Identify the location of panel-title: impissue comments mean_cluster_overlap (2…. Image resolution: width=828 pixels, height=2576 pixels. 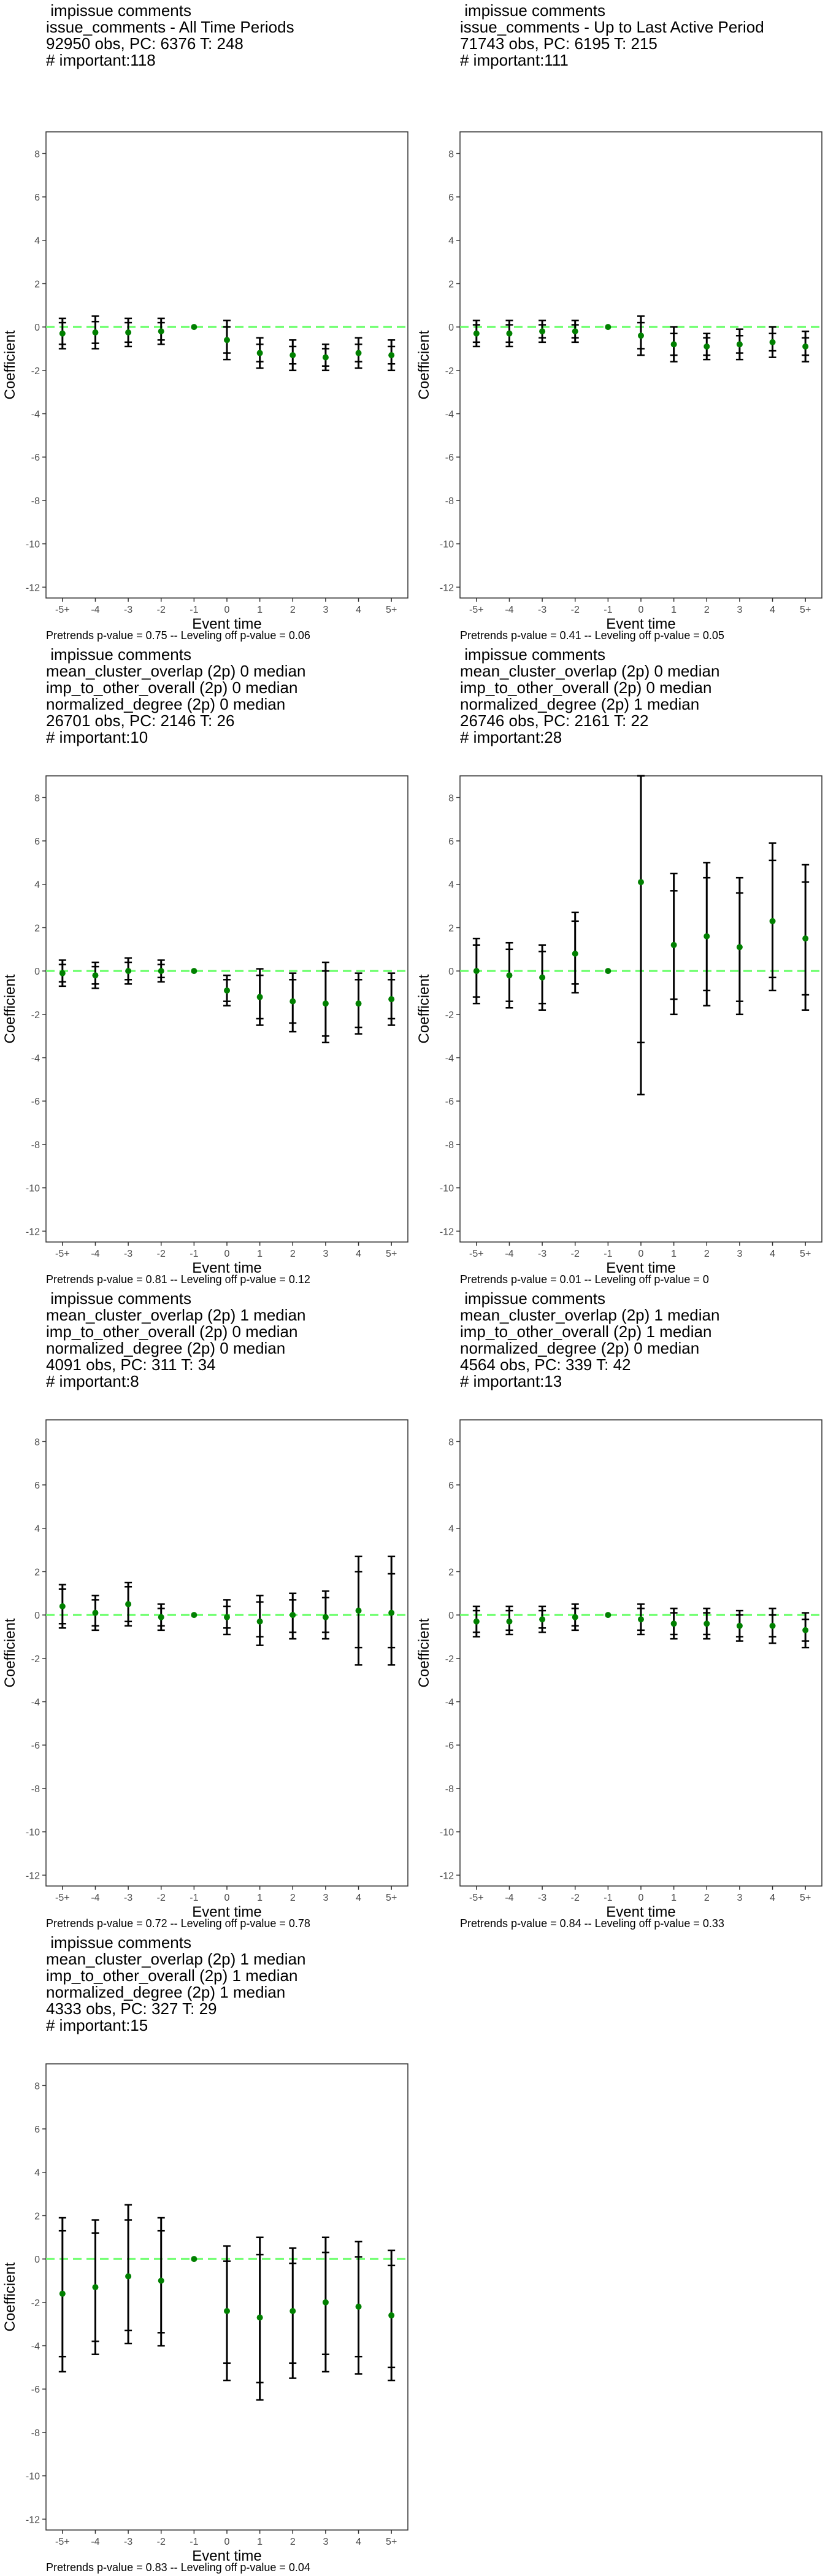
(589, 696).